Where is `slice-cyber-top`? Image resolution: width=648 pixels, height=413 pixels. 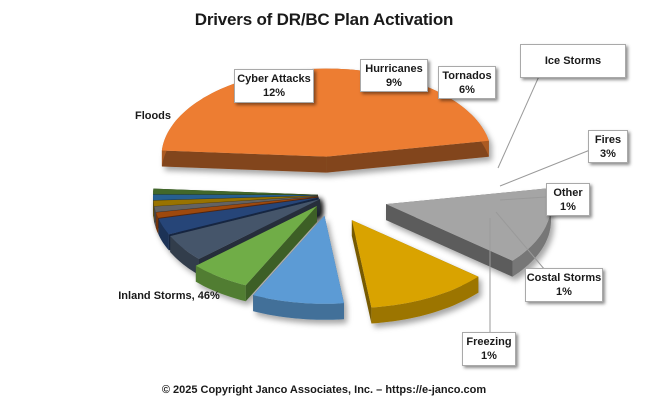 slice-cyber-top is located at coordinates (415, 264).